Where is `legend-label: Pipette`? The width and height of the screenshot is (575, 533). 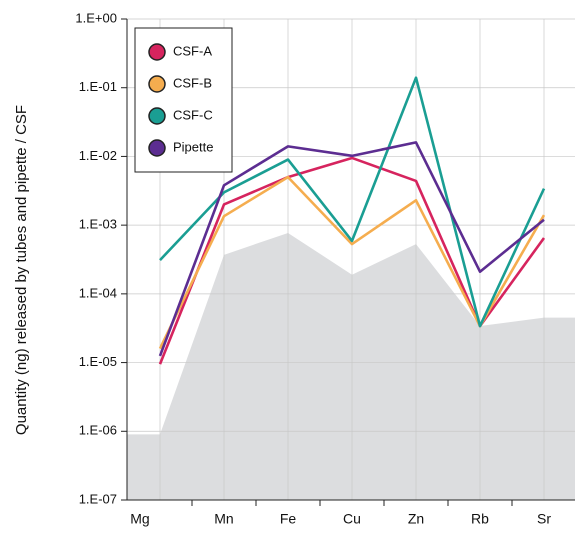
legend-label: Pipette is located at coordinates (193, 146).